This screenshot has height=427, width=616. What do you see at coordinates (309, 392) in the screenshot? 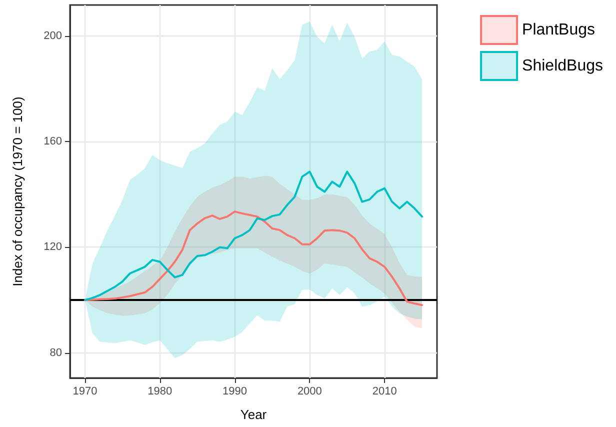
I see `x-tick-label: 2000` at bounding box center [309, 392].